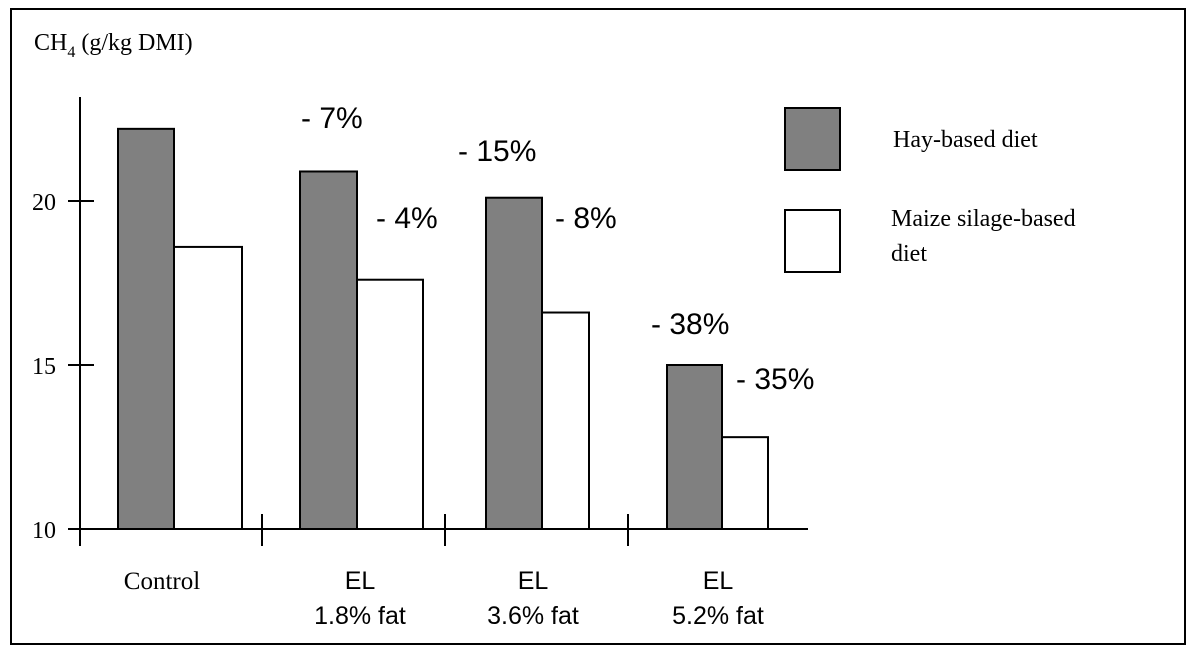  What do you see at coordinates (983, 219) in the screenshot?
I see `legend-label-maize-line1: Maize silage-based` at bounding box center [983, 219].